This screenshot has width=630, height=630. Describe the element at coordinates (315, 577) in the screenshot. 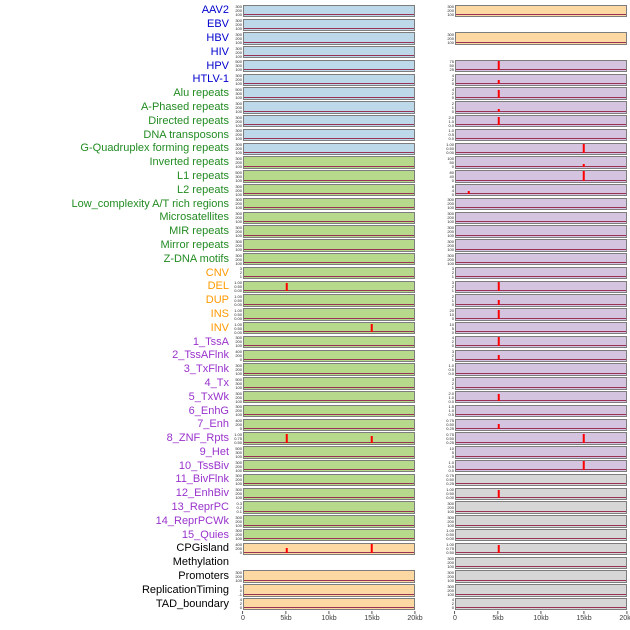

I see `track-row: Promoters 300 200 100 300 200 100` at that location.